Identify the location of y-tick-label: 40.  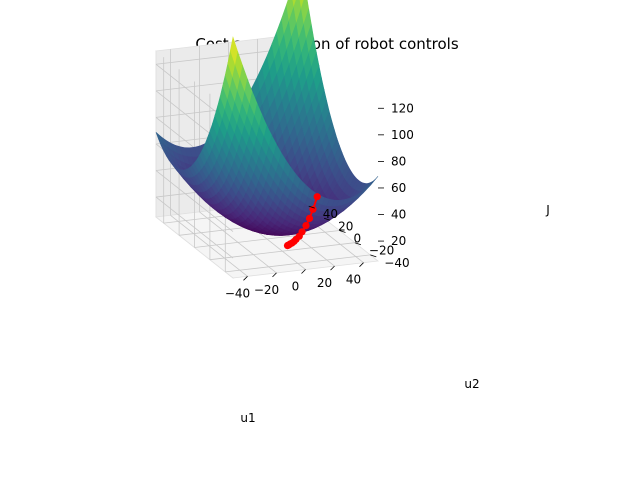
(330, 214).